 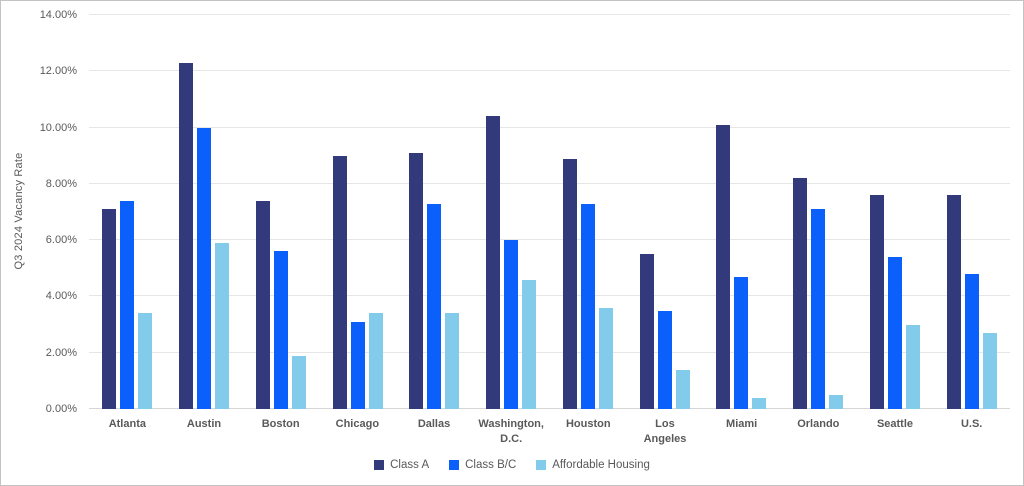 What do you see at coordinates (61, 409) in the screenshot?
I see `y-tick-label: 0.00%` at bounding box center [61, 409].